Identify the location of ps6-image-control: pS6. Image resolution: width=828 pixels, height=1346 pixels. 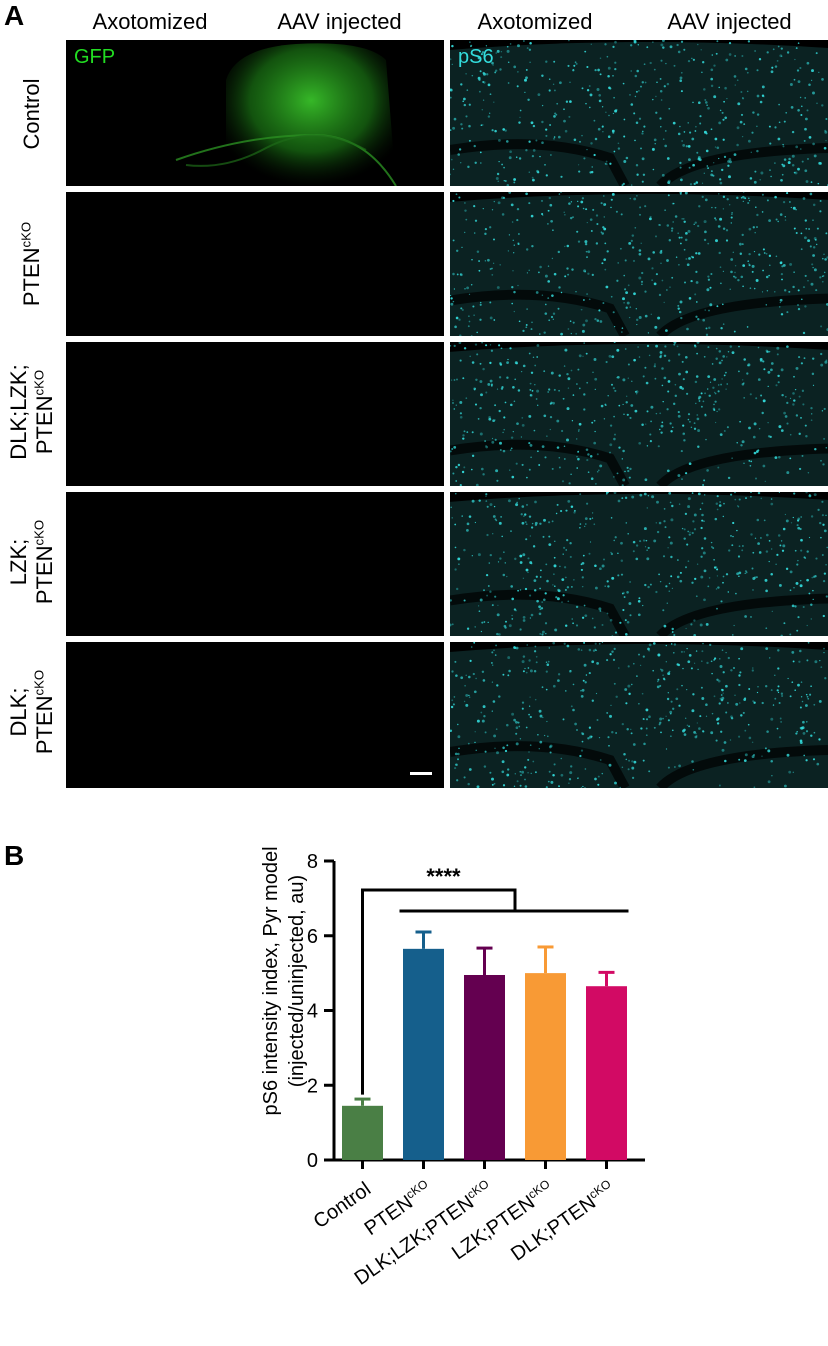
(639, 113).